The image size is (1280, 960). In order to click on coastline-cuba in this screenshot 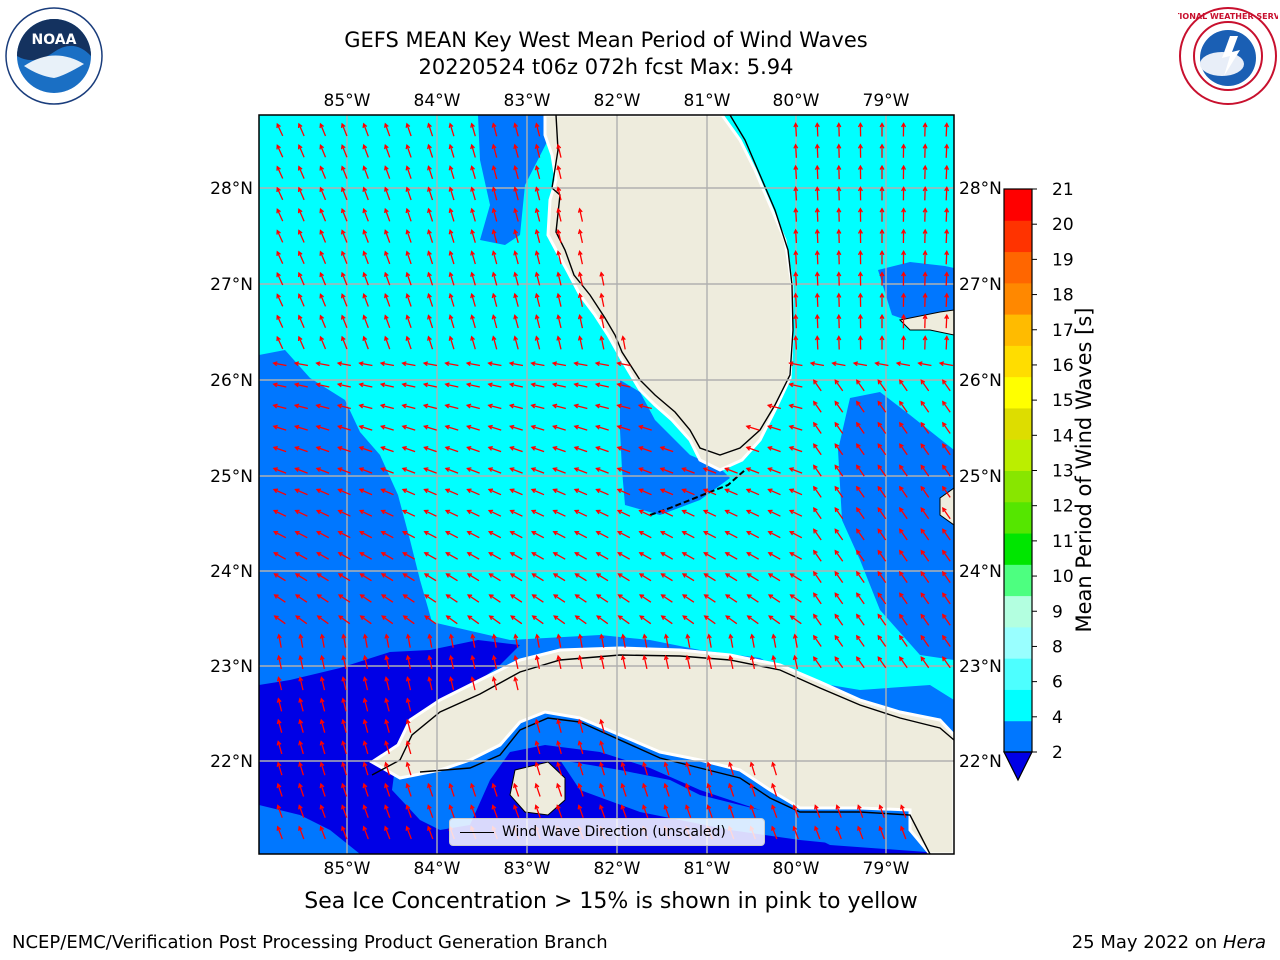, I will do `click(662, 754)`.